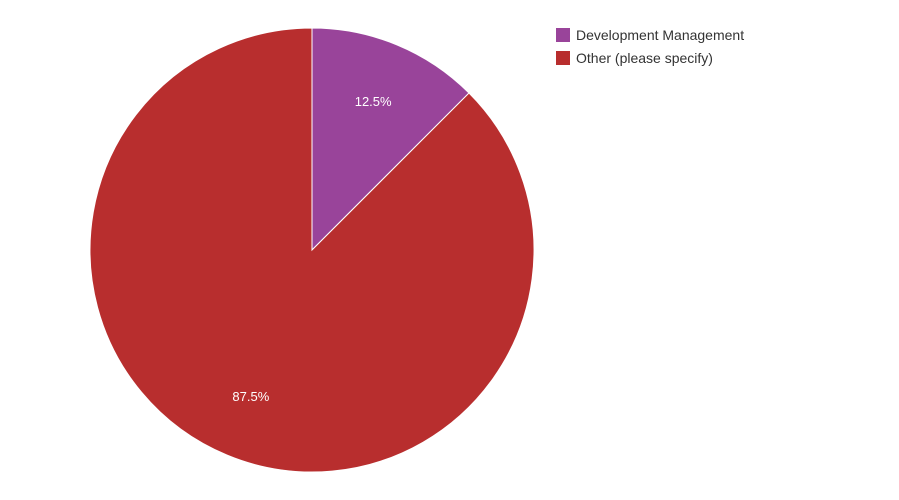 This screenshot has height=500, width=899. What do you see at coordinates (250, 396) in the screenshot?
I see `slice-data-label-1: 87.5%` at bounding box center [250, 396].